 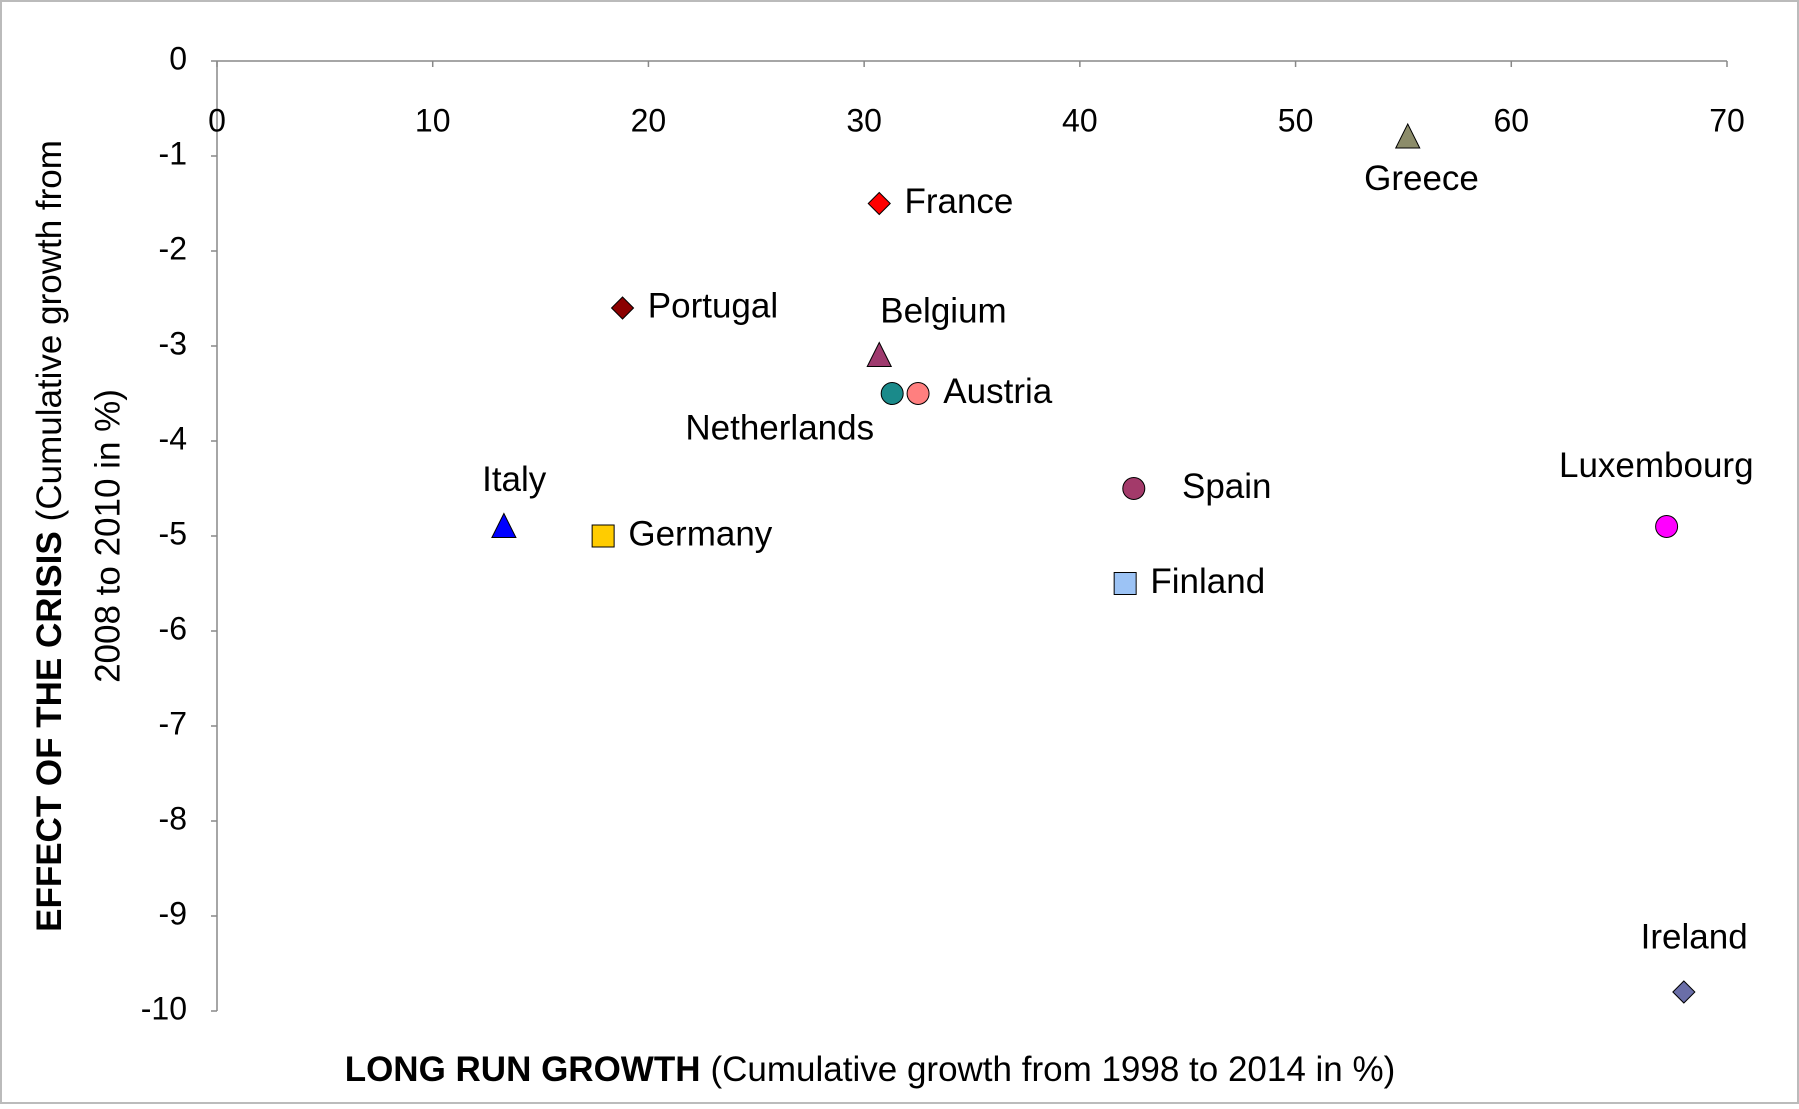 I want to click on x-tick-label: 40, so click(x=1080, y=120).